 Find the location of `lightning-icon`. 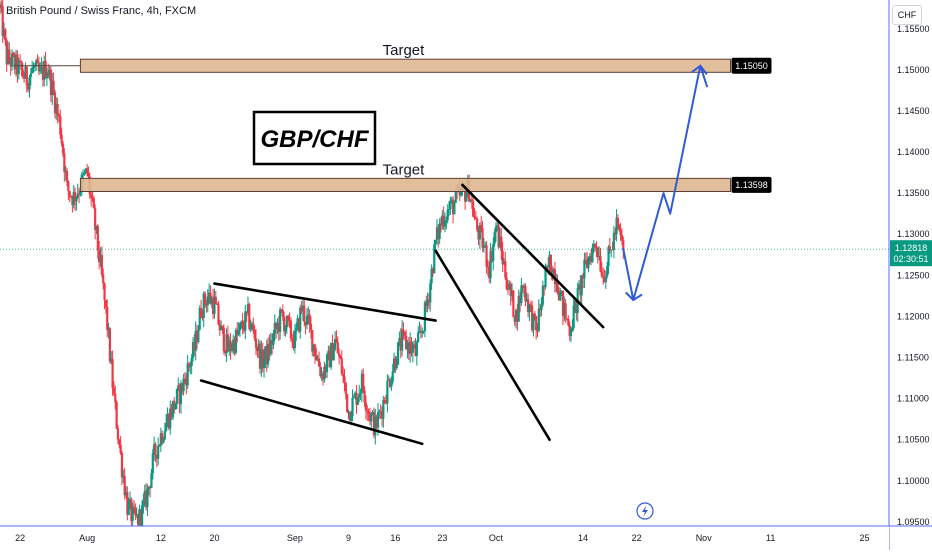

lightning-icon is located at coordinates (645, 511).